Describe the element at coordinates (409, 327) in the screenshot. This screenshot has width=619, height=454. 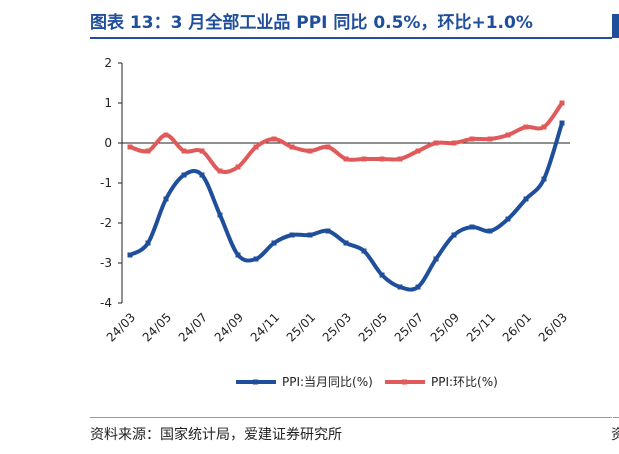
I see `x-tick-label: 25/07` at that location.